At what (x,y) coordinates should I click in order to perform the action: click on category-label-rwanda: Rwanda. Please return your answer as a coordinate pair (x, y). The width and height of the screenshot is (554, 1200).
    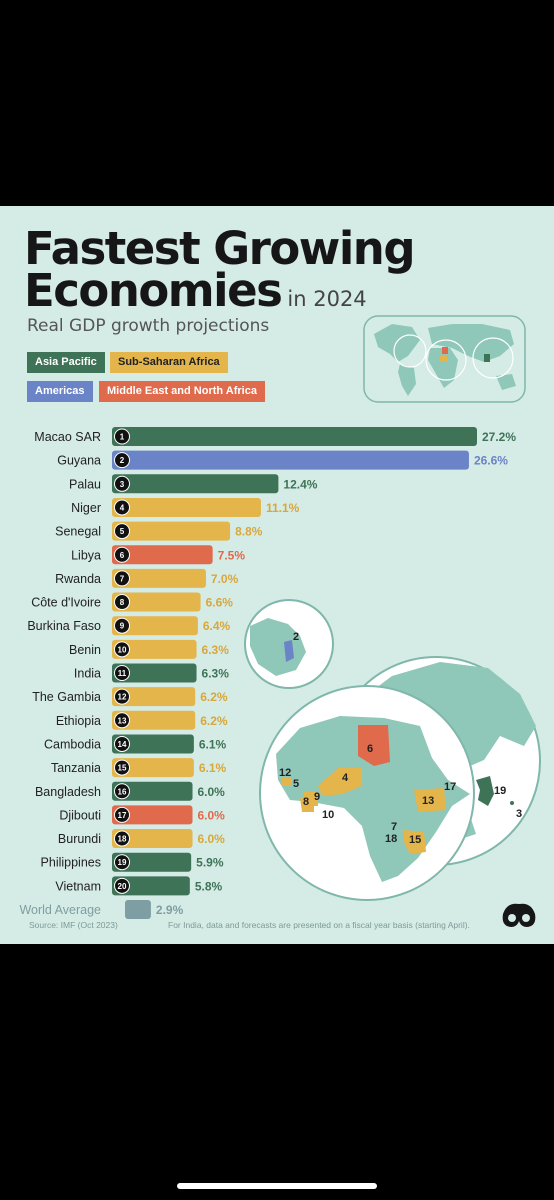
    Looking at the image, I should click on (78, 579).